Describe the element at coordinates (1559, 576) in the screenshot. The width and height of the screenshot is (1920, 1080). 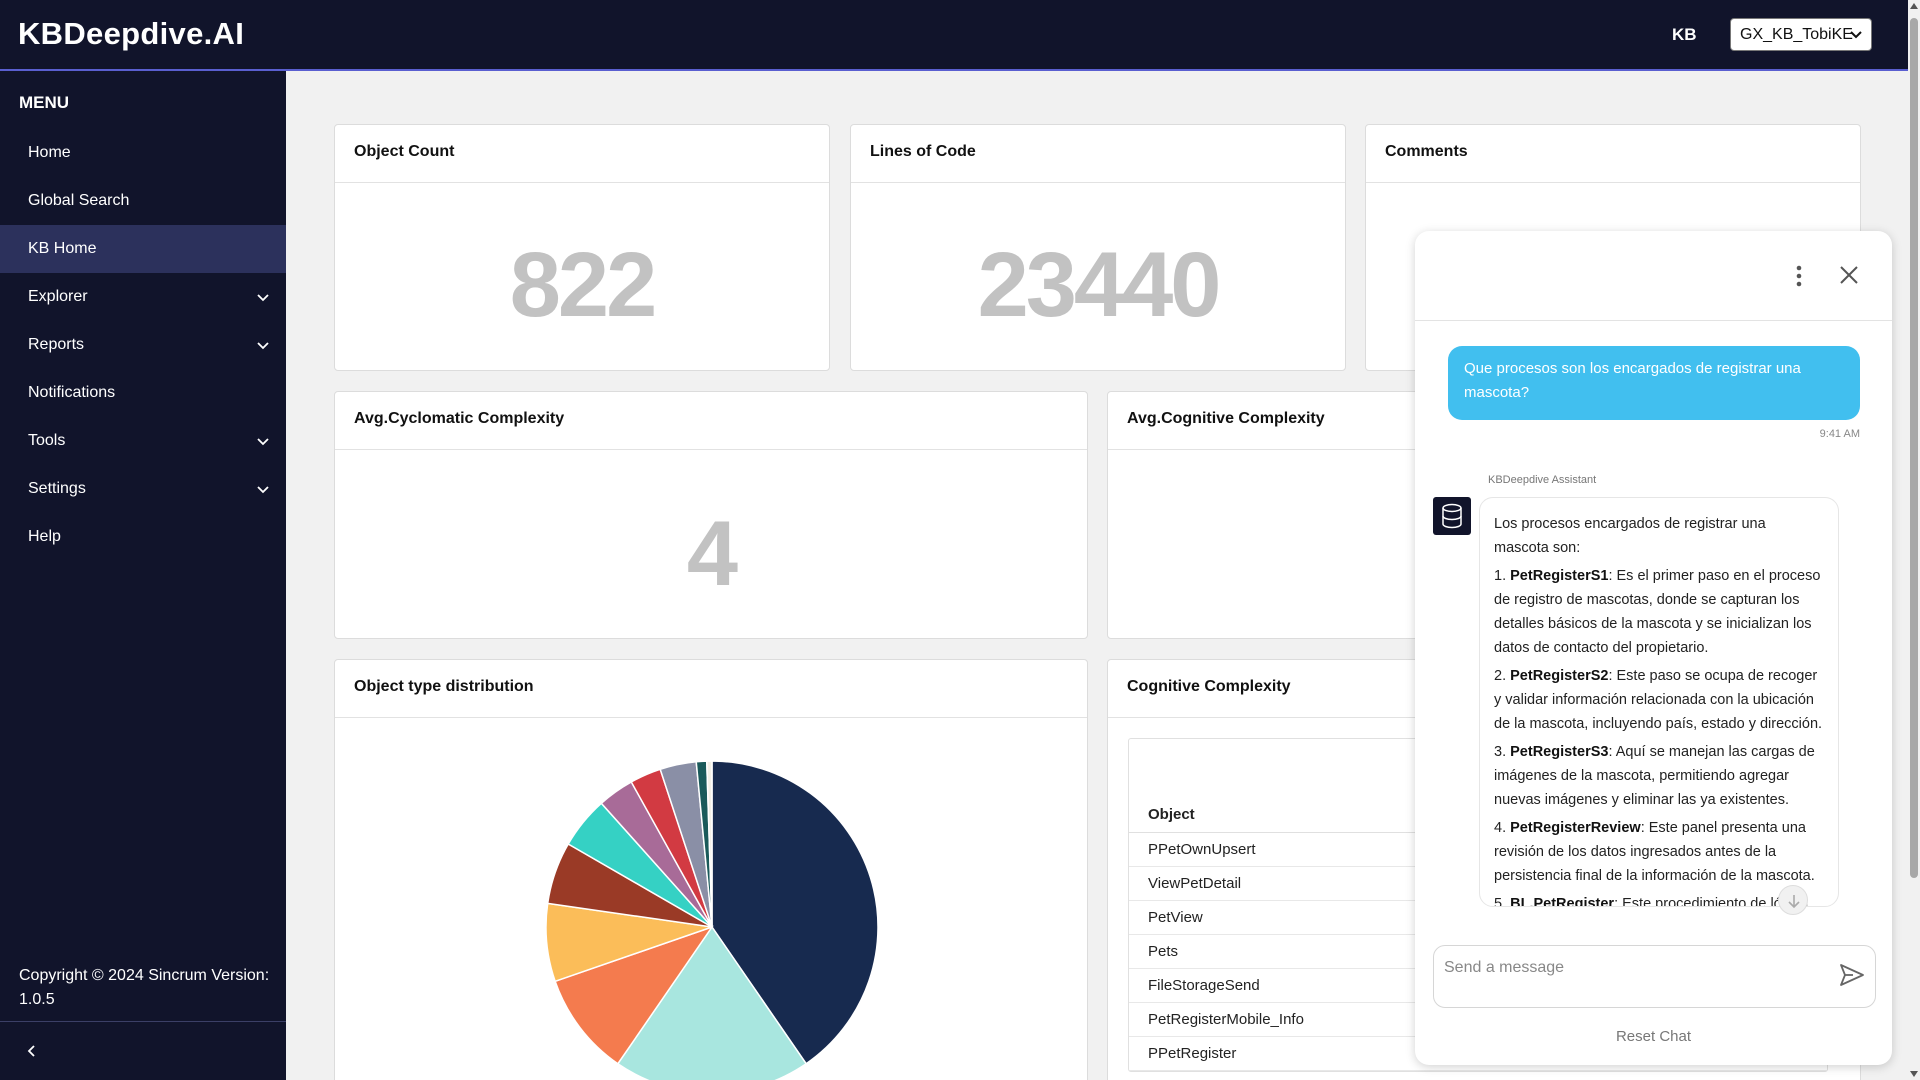
I see `step-process-name: PetRegisterS1` at that location.